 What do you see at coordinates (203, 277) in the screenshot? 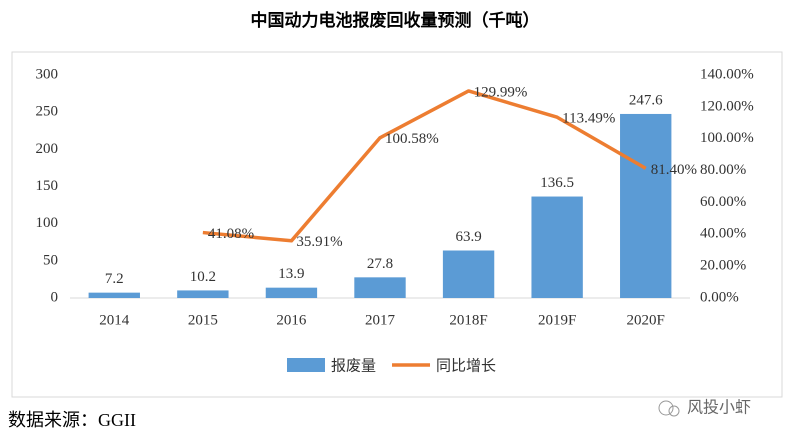
I see `bar-value-label: 10.2` at bounding box center [203, 277].